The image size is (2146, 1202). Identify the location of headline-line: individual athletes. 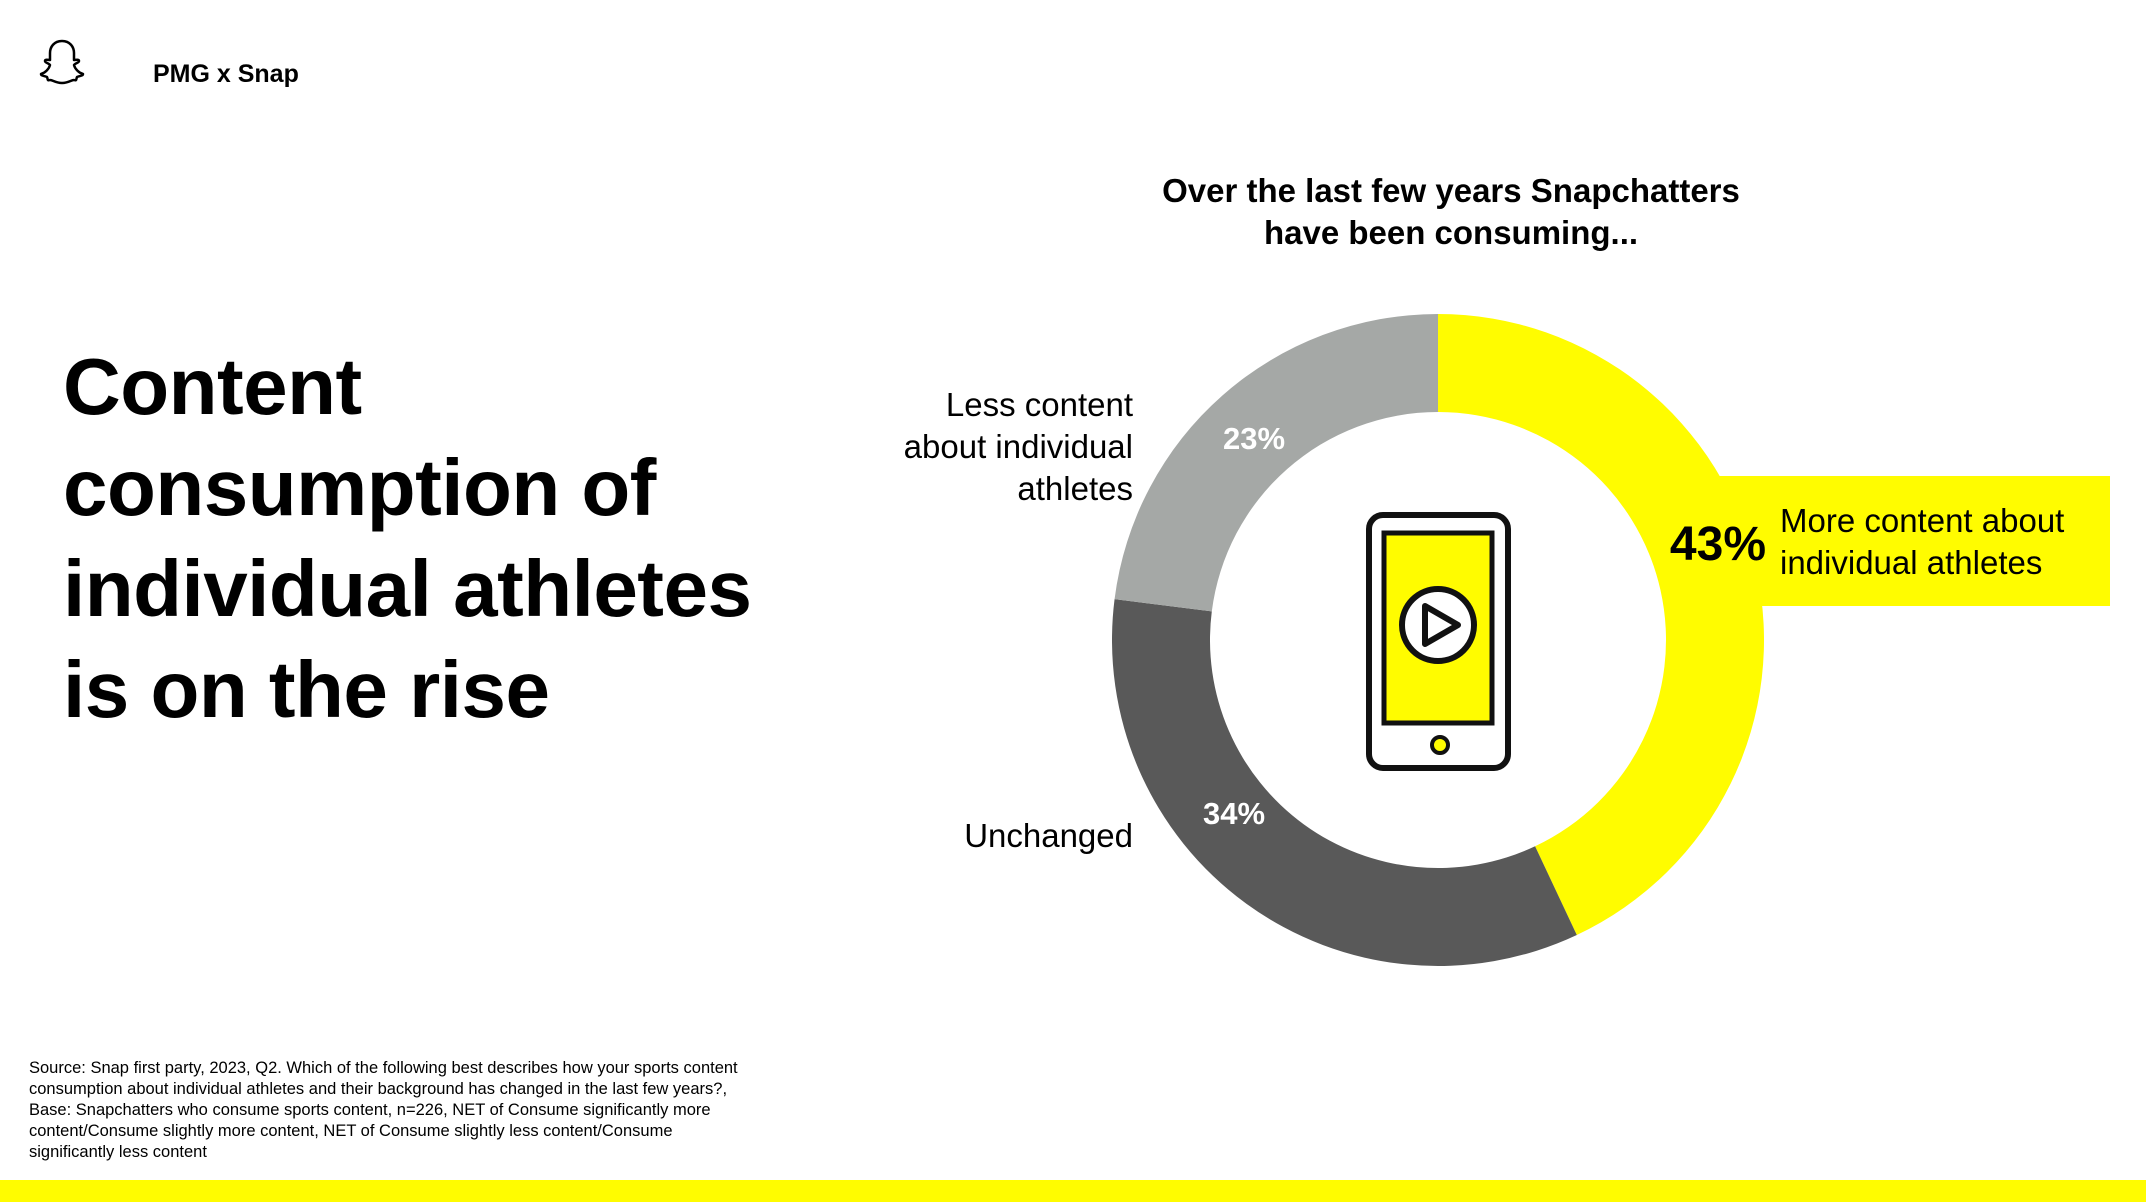
(407, 588).